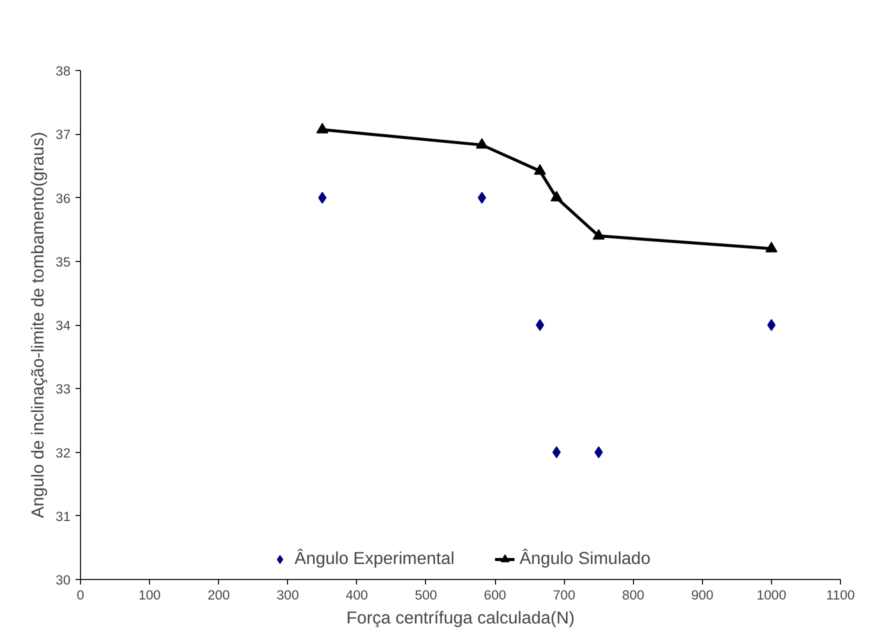 The image size is (879, 639). What do you see at coordinates (357, 595) in the screenshot?
I see `x-tick-label: 400` at bounding box center [357, 595].